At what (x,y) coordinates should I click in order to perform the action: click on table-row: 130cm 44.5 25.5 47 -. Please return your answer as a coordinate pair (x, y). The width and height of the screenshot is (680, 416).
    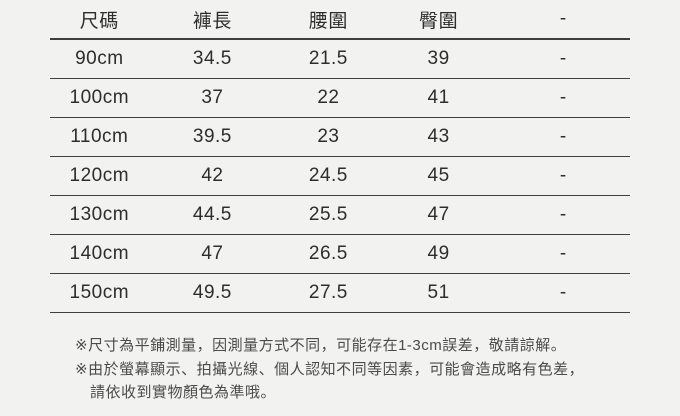
    Looking at the image, I should click on (340, 215).